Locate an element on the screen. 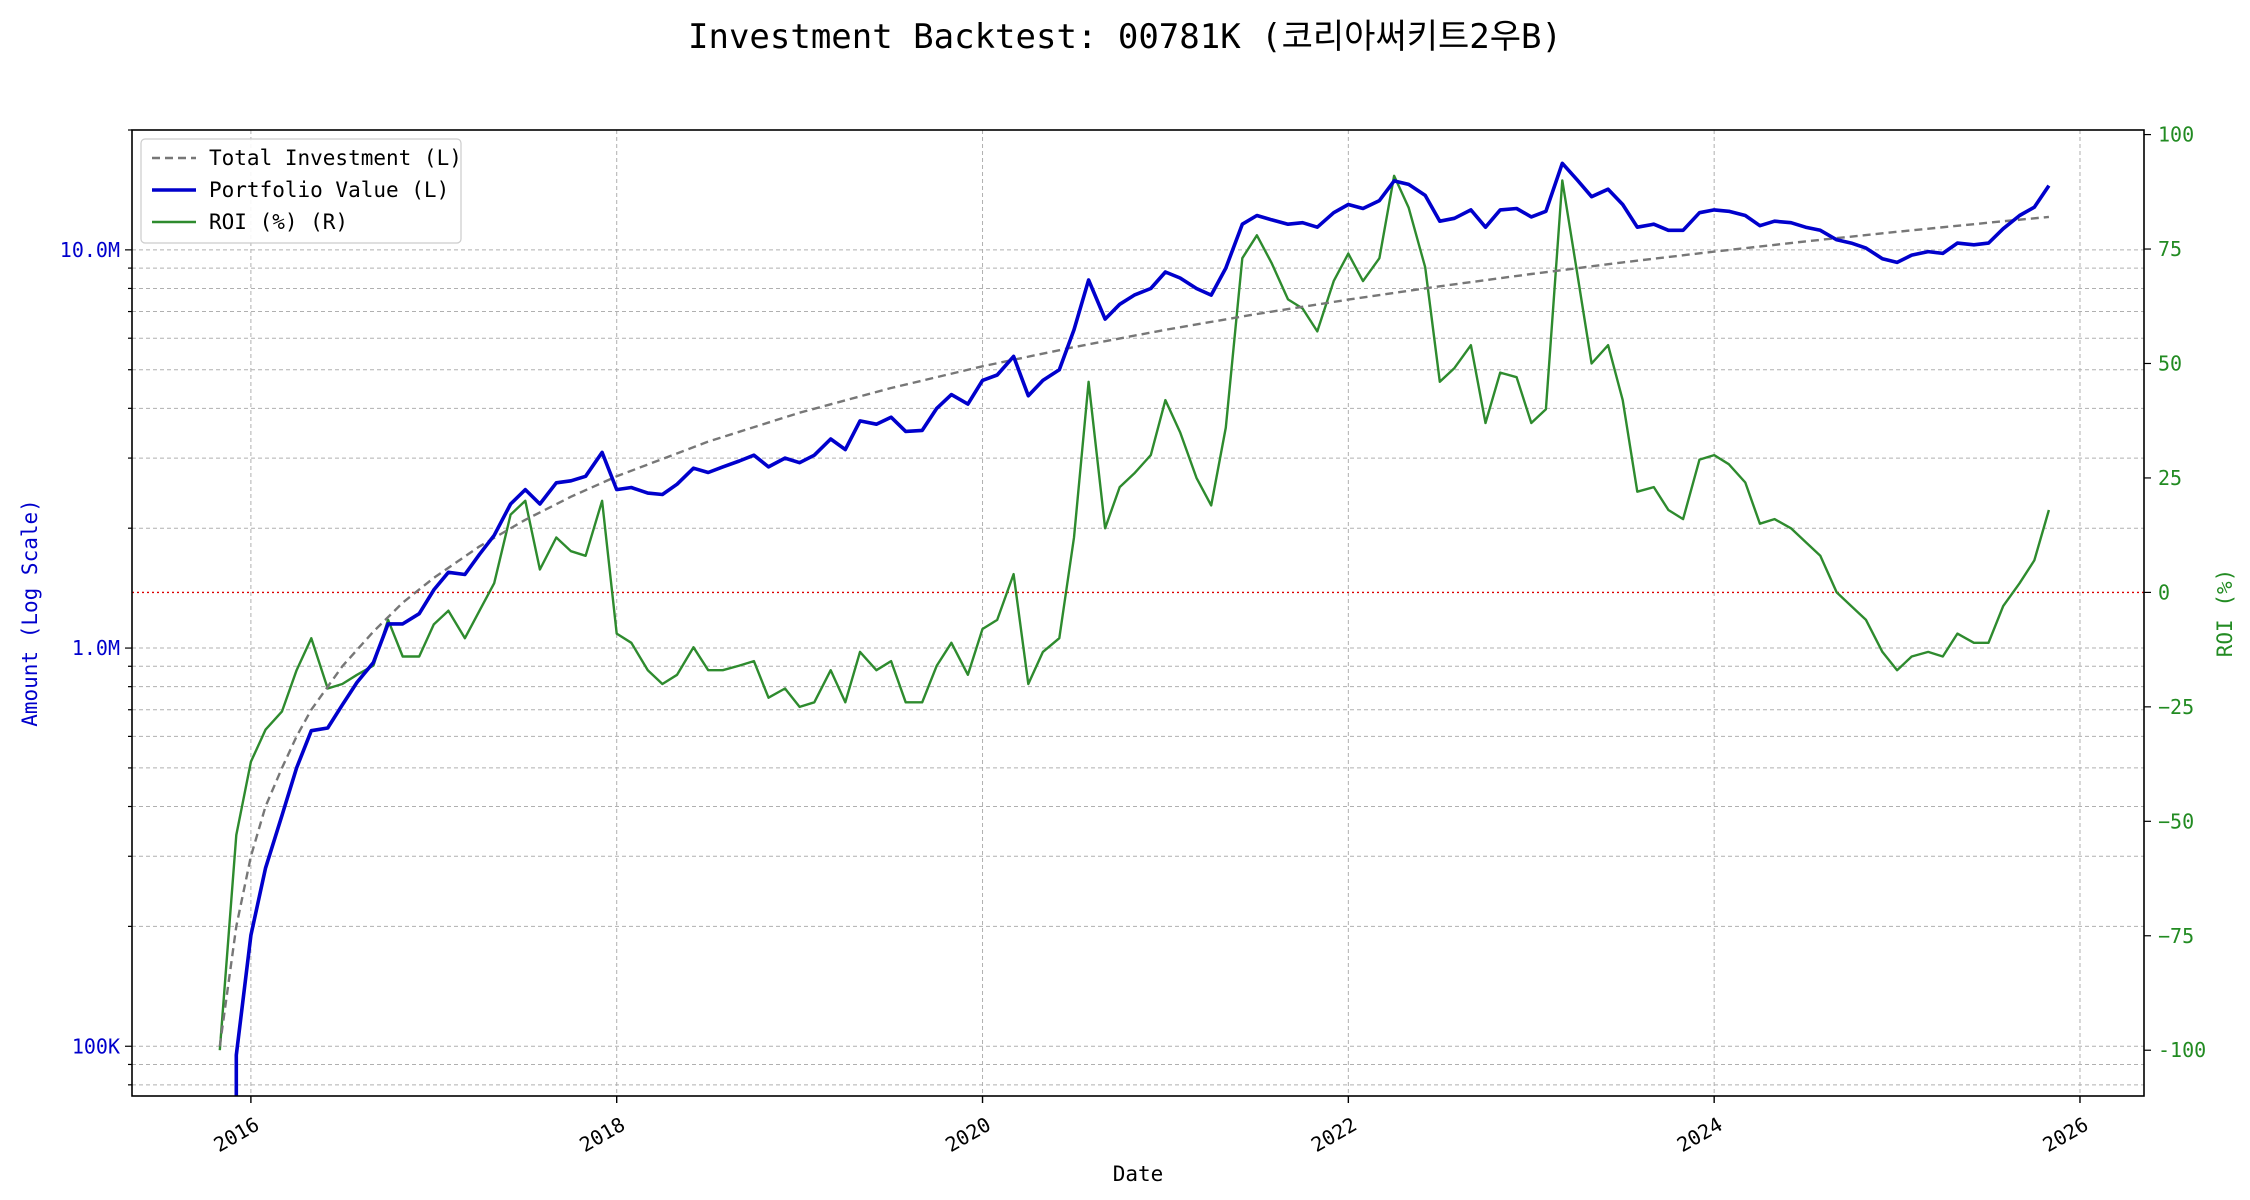 The image size is (2250, 1200). y-right-tick-label: −75 is located at coordinates (2176, 936).